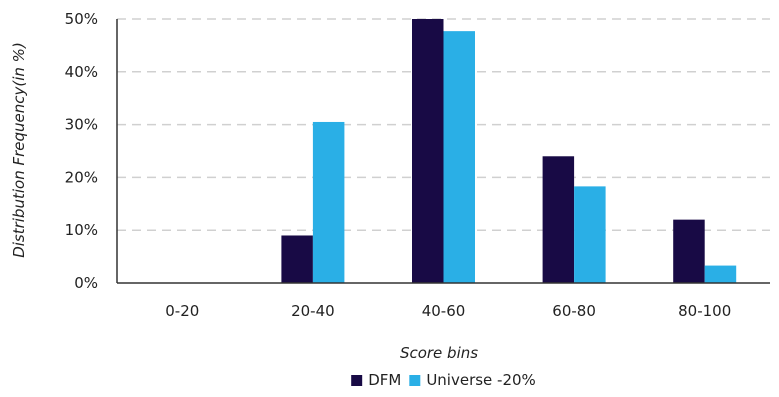 The width and height of the screenshot is (779, 397). What do you see at coordinates (81, 230) in the screenshot?
I see `y-tick-label-1: 10%` at bounding box center [81, 230].